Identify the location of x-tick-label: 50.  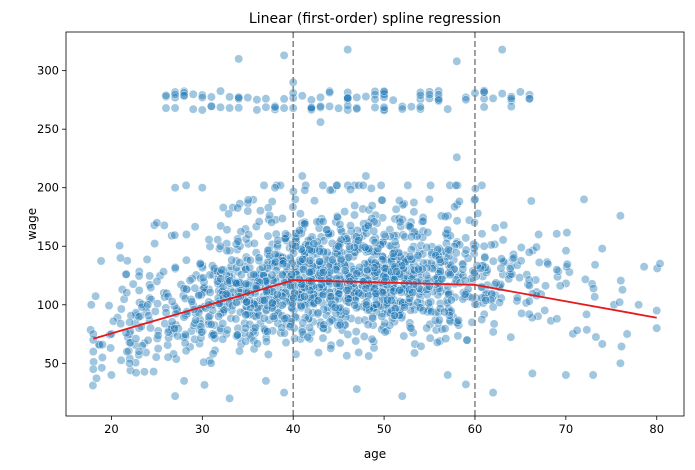
(384, 429).